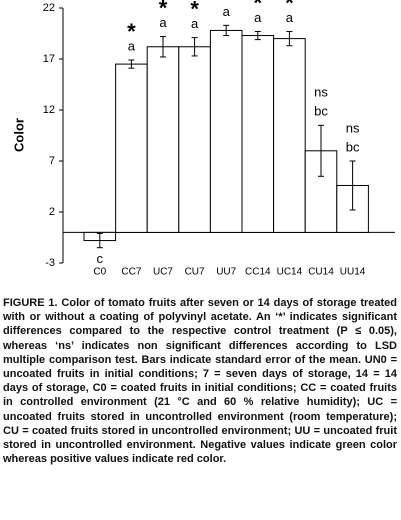 This screenshot has height=520, width=401. Describe the element at coordinates (163, 272) in the screenshot. I see `x-tick-label: UC7` at that location.